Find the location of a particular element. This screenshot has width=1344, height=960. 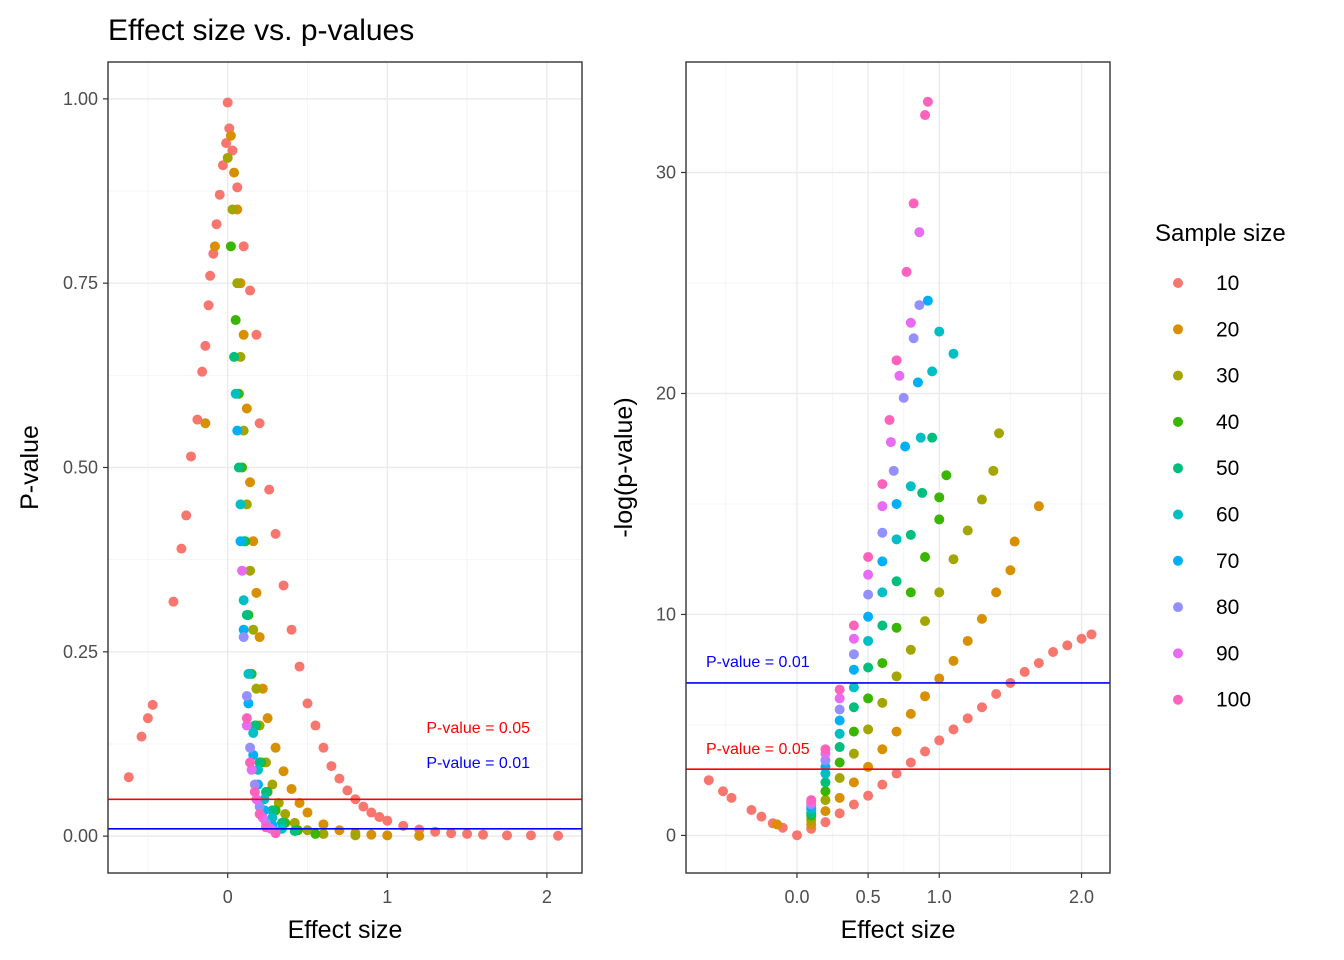

x-tick-label: 2.0 is located at coordinates (1081, 897).